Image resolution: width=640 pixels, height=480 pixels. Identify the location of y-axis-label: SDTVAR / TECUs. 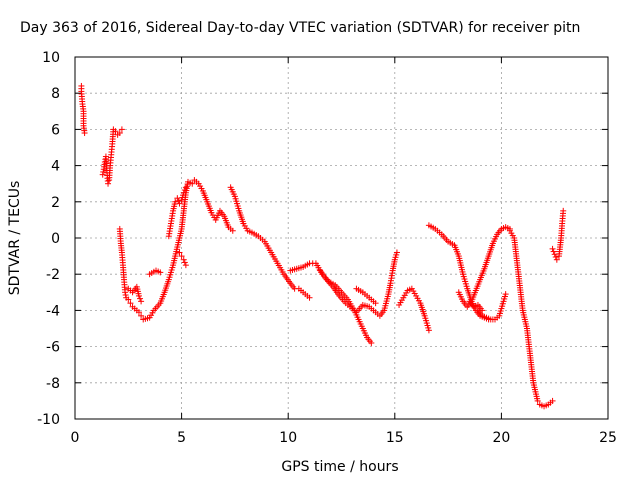
(15, 238).